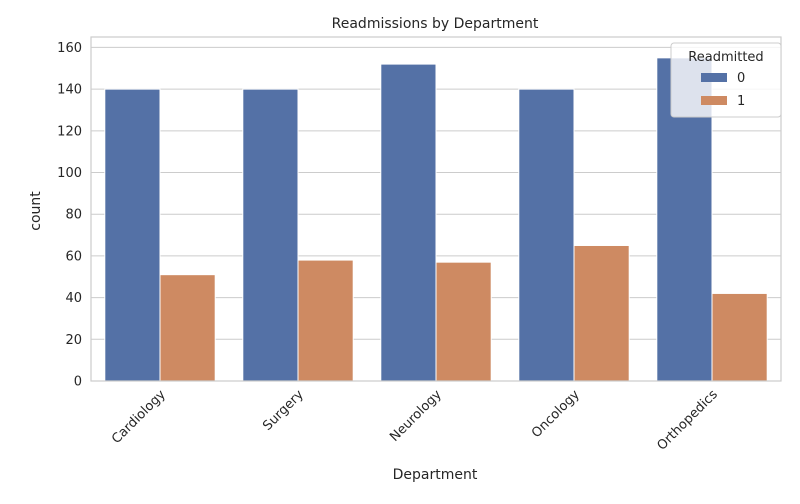  Describe the element at coordinates (69, 131) in the screenshot. I see `y-tick-label: 120` at that location.